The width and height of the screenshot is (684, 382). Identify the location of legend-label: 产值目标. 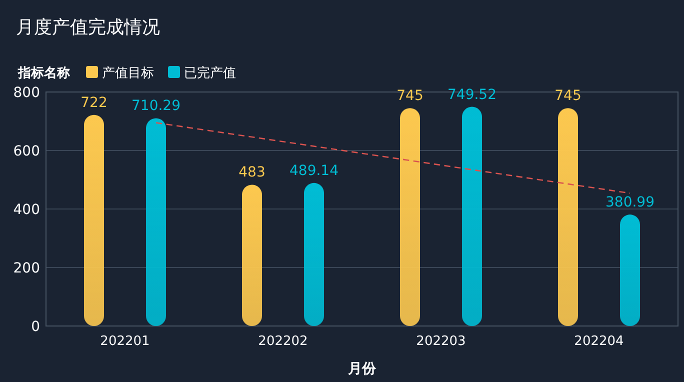
(128, 73).